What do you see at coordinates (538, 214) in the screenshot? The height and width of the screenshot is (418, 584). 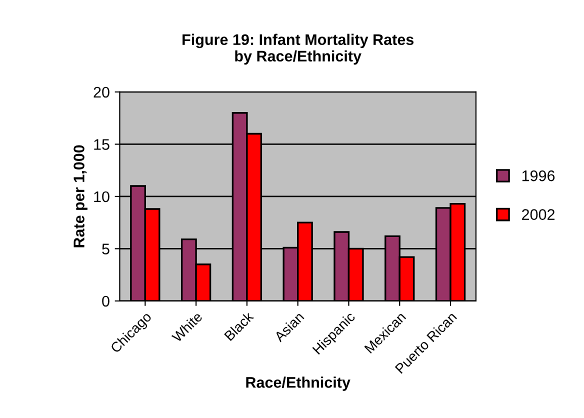 I see `legend-label: 2002` at bounding box center [538, 214].